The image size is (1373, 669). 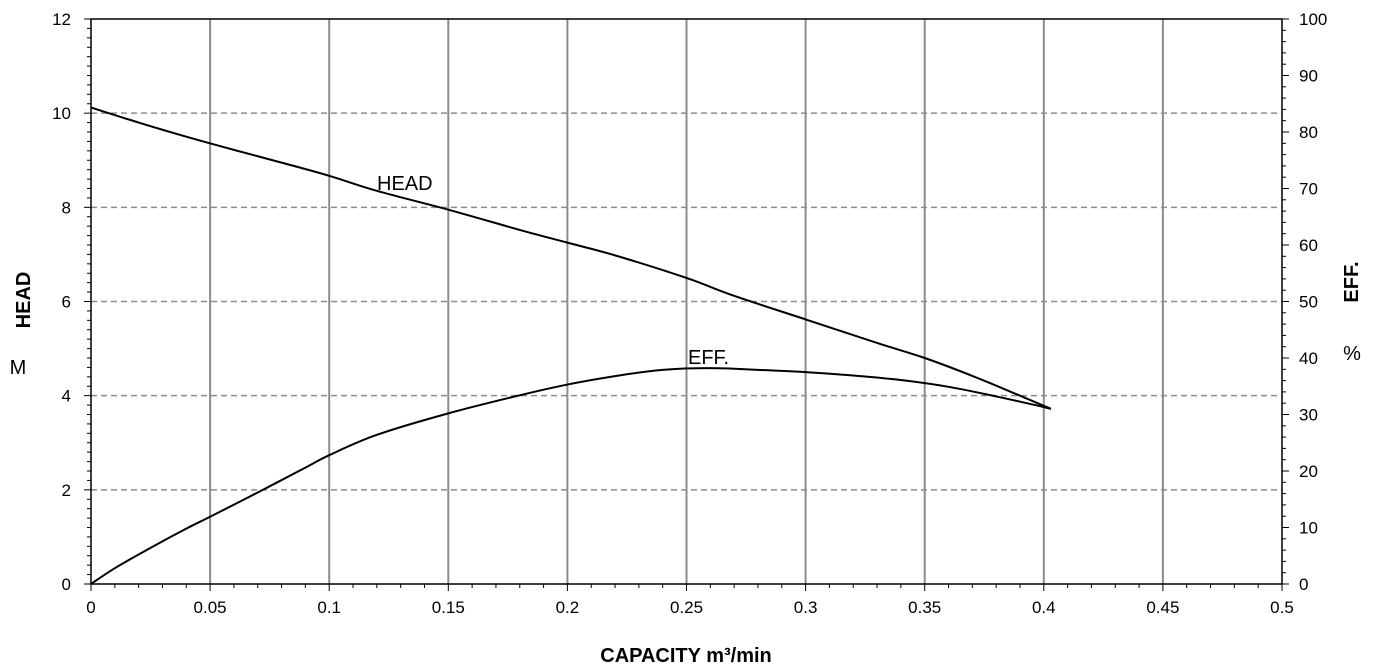 I want to click on x-tick-label: 0.15, so click(x=448, y=607).